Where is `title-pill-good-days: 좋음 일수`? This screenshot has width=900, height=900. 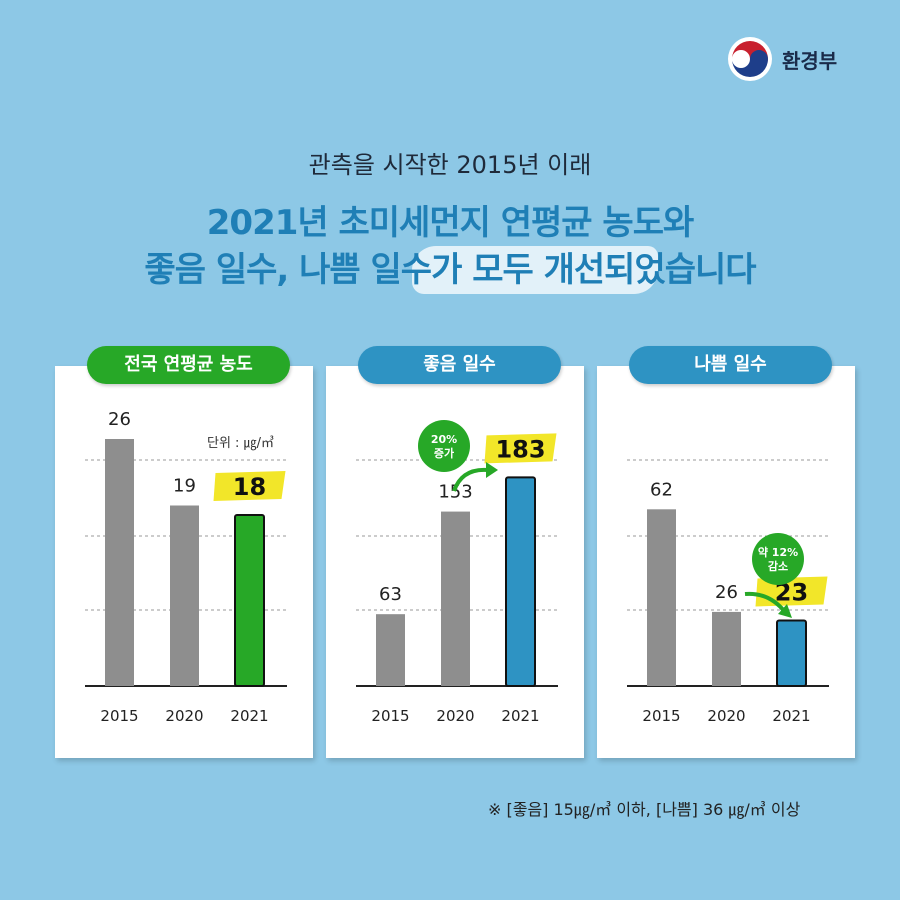
title-pill-good-days: 좋음 일수 is located at coordinates (459, 365).